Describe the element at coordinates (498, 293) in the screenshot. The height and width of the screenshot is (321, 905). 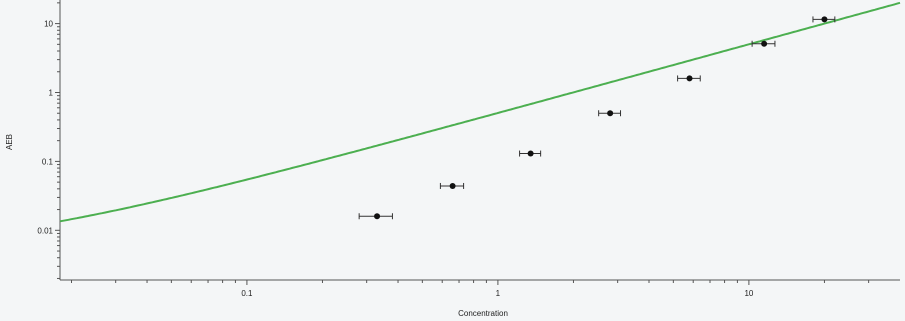
I see `x-tick-label: 1` at that location.